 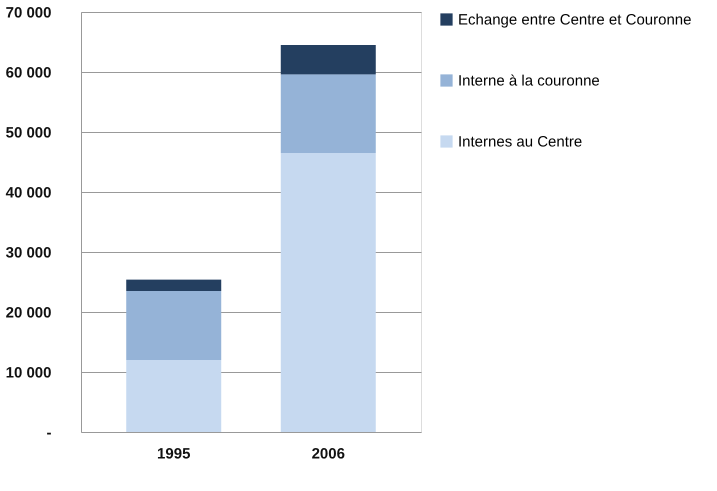 What do you see at coordinates (29, 193) in the screenshot?
I see `y-tick-label: 40 000` at bounding box center [29, 193].